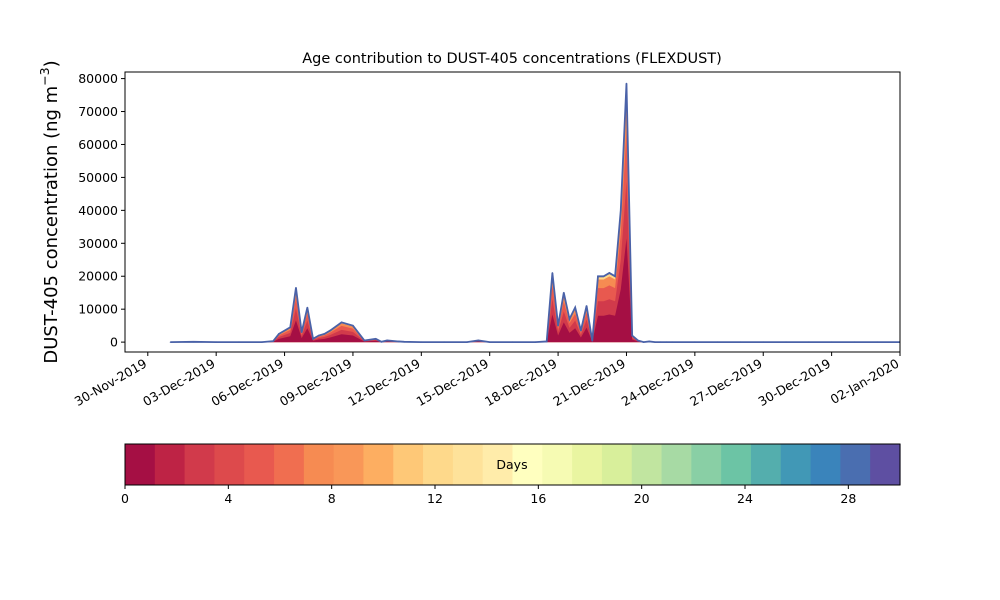 The width and height of the screenshot is (1000, 600). Describe the element at coordinates (179, 382) in the screenshot. I see `x-tick-label: 03-Dec-2019` at that location.